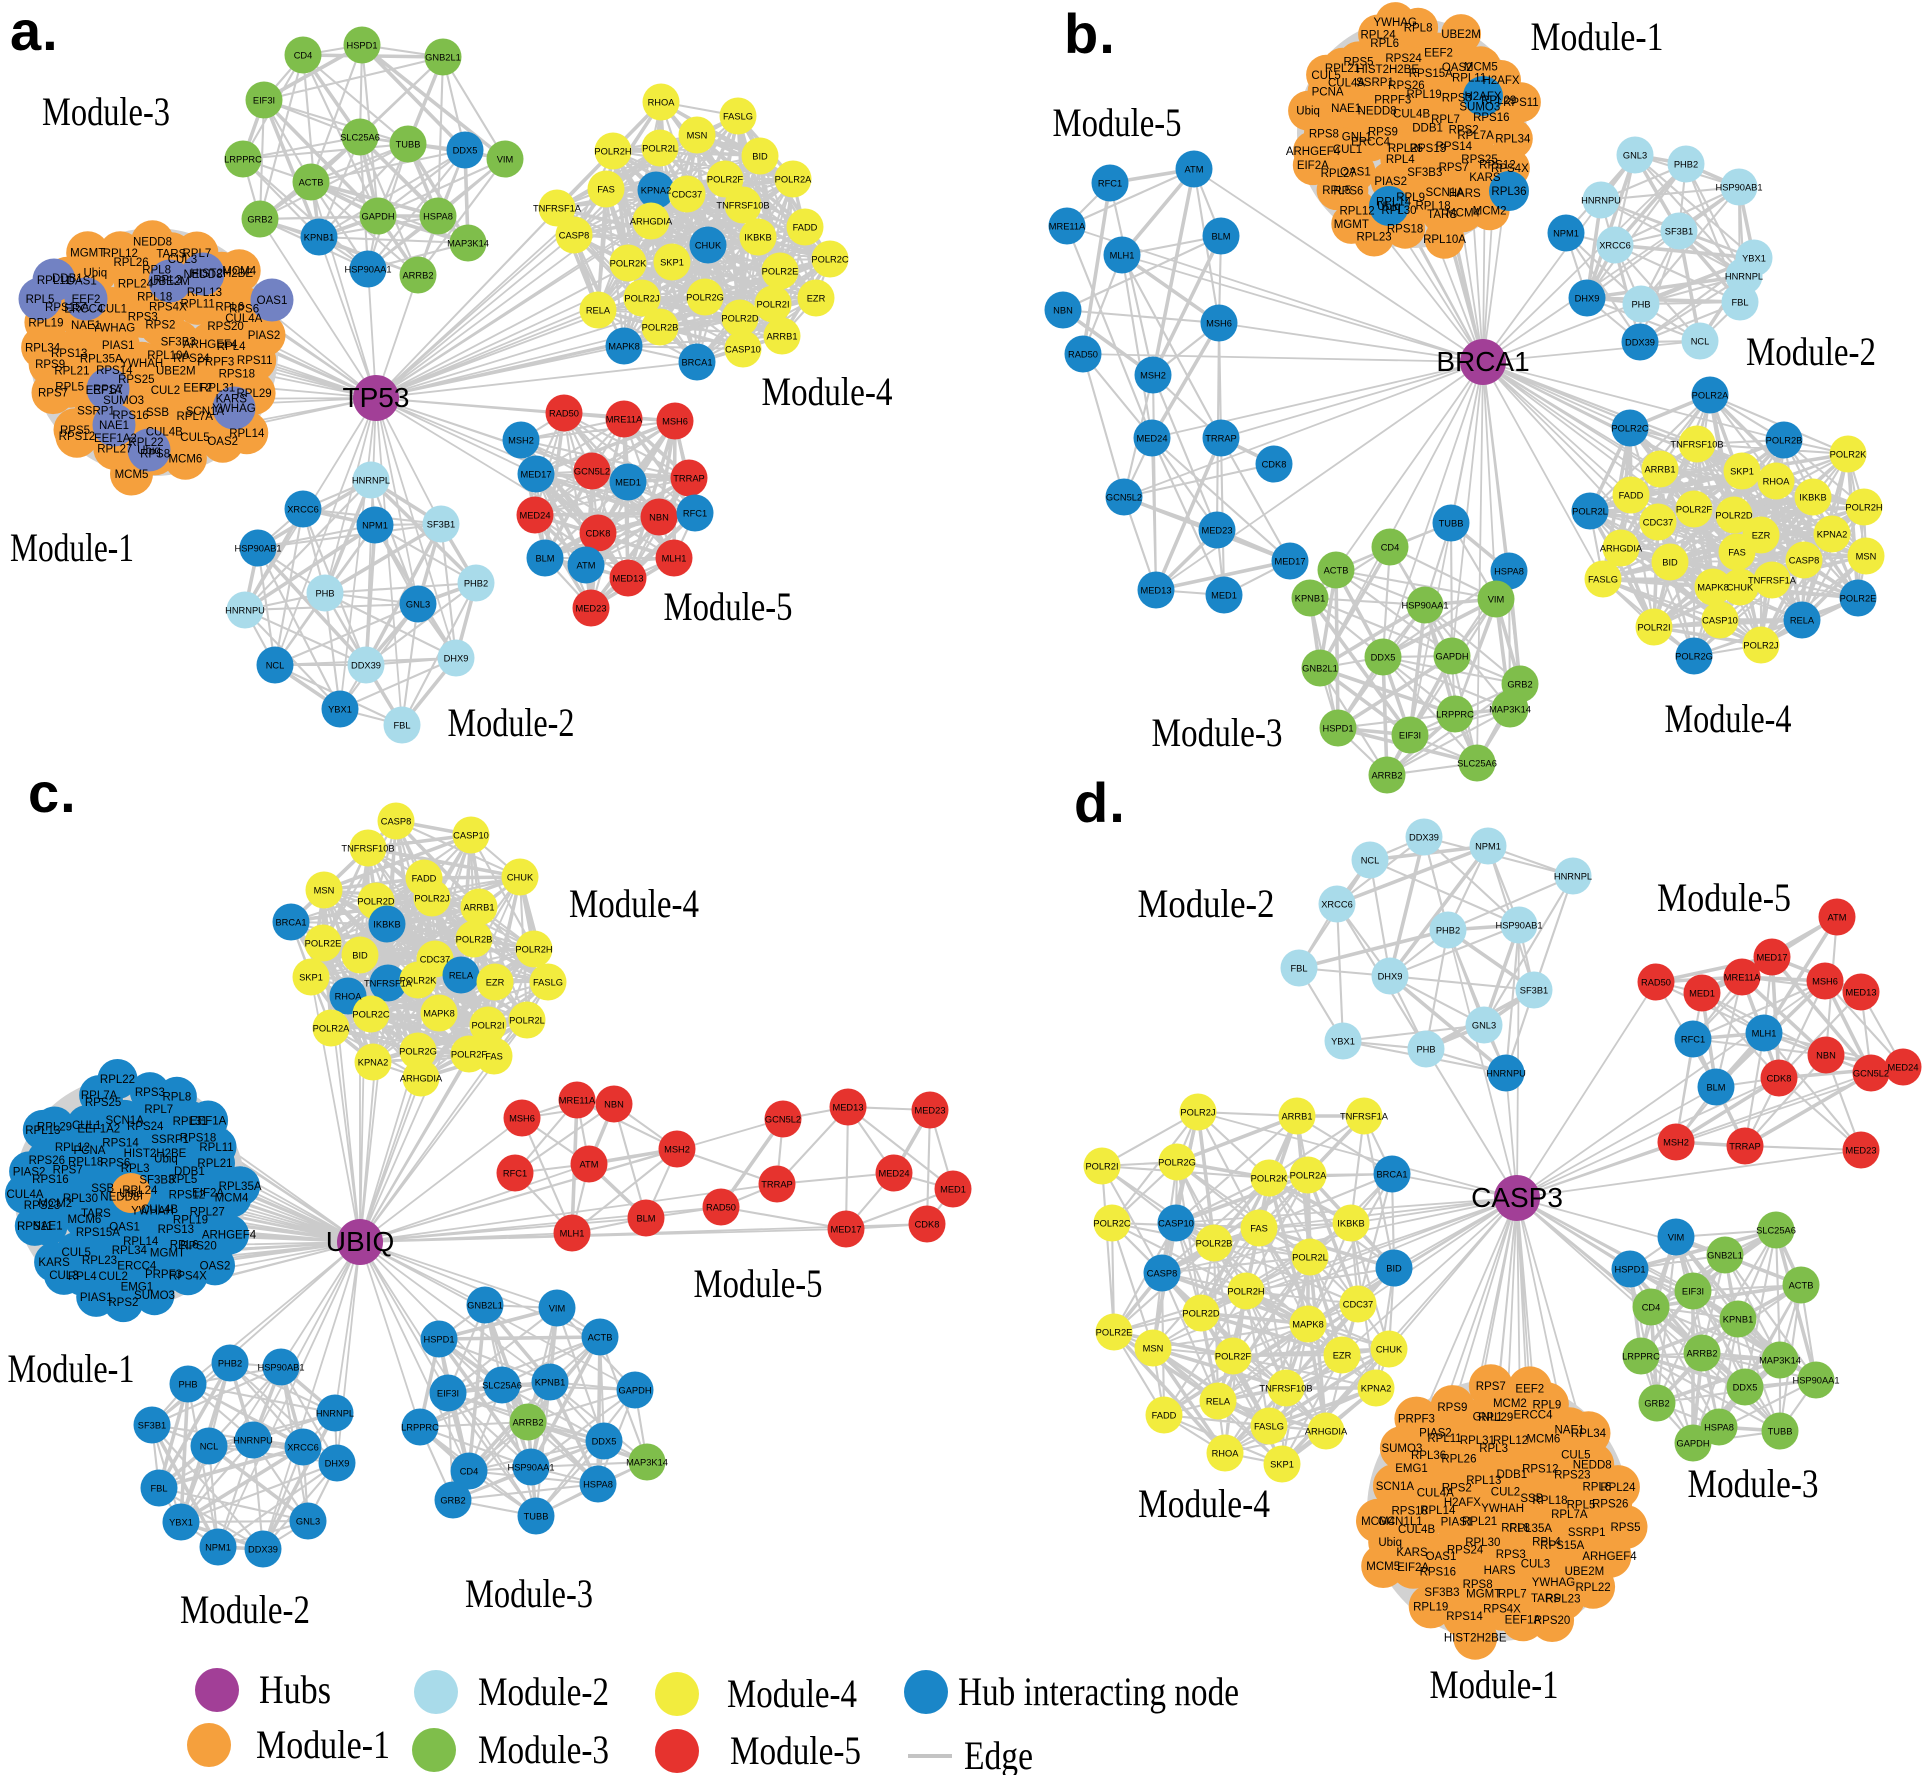 Image resolution: width=1923 pixels, height=1775 pixels. I want to click on svg-text: POLR2J, so click(641, 299).